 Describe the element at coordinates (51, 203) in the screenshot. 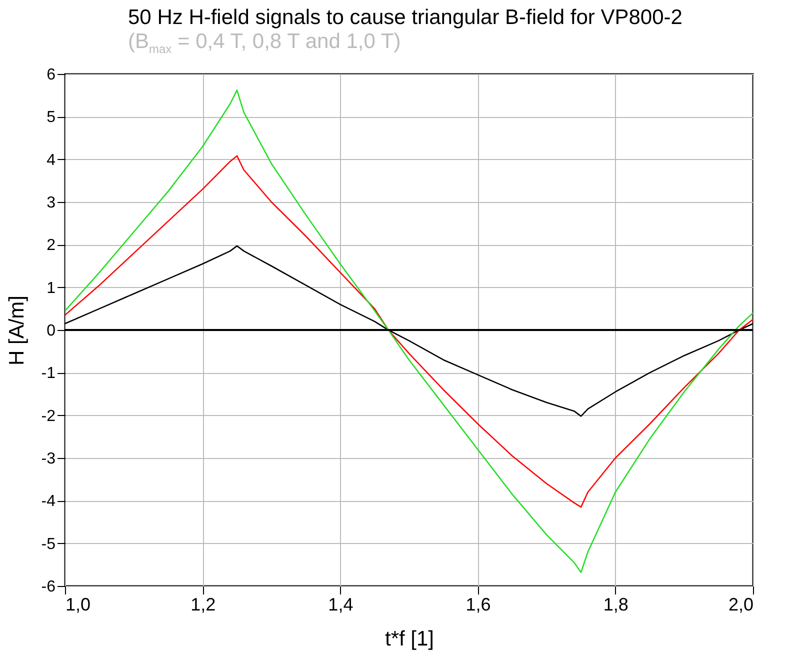

I see `y-tick-label: 3` at that location.